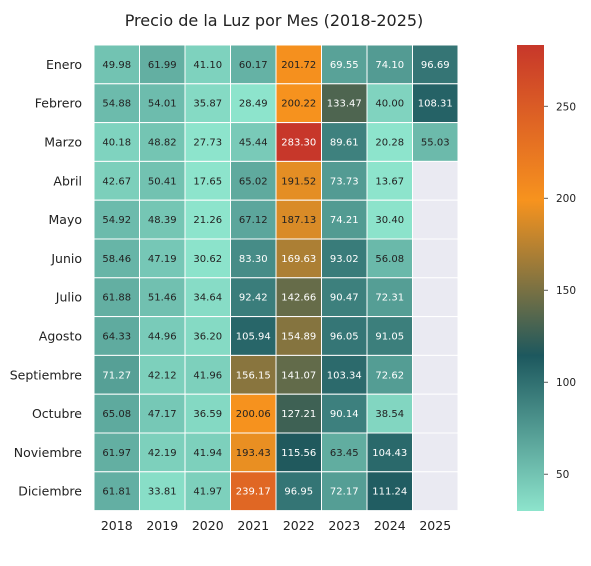 The width and height of the screenshot is (591, 566). Describe the element at coordinates (162, 143) in the screenshot. I see `cell-value-label: 48.82` at that location.